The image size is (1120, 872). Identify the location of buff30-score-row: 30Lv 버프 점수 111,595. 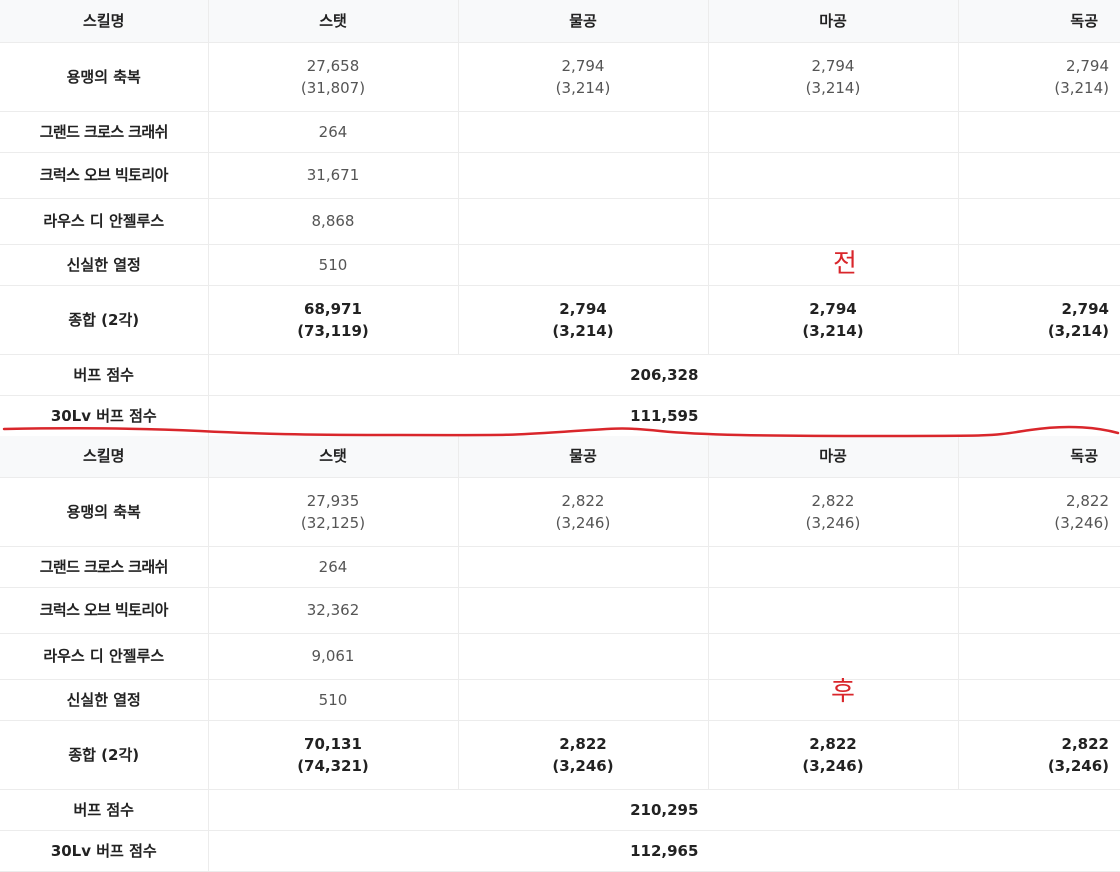
(560, 416).